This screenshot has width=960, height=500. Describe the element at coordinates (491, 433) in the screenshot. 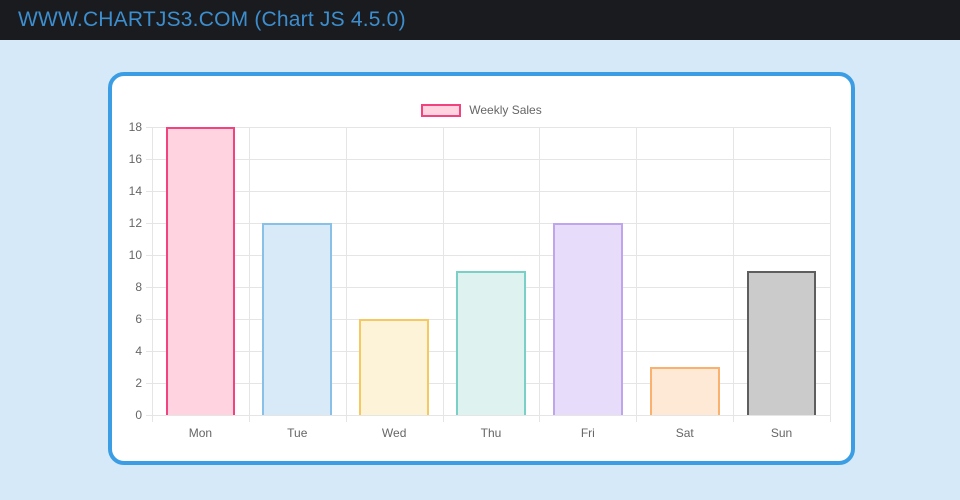

I see `x-tick-label-thu: Thu` at that location.